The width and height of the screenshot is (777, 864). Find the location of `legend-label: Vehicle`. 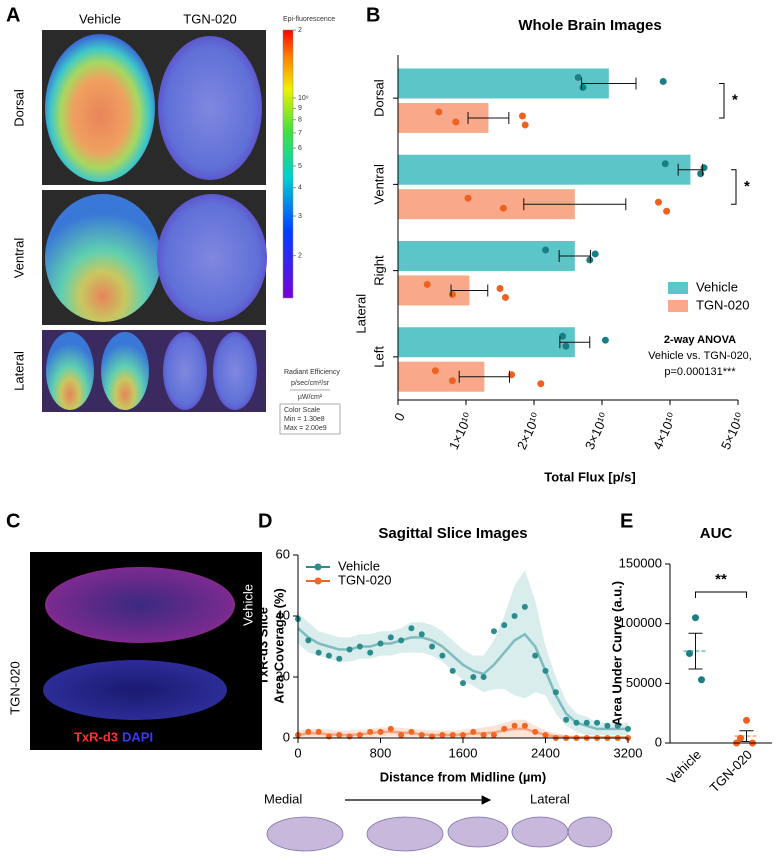

legend-label: Vehicle is located at coordinates (717, 286).